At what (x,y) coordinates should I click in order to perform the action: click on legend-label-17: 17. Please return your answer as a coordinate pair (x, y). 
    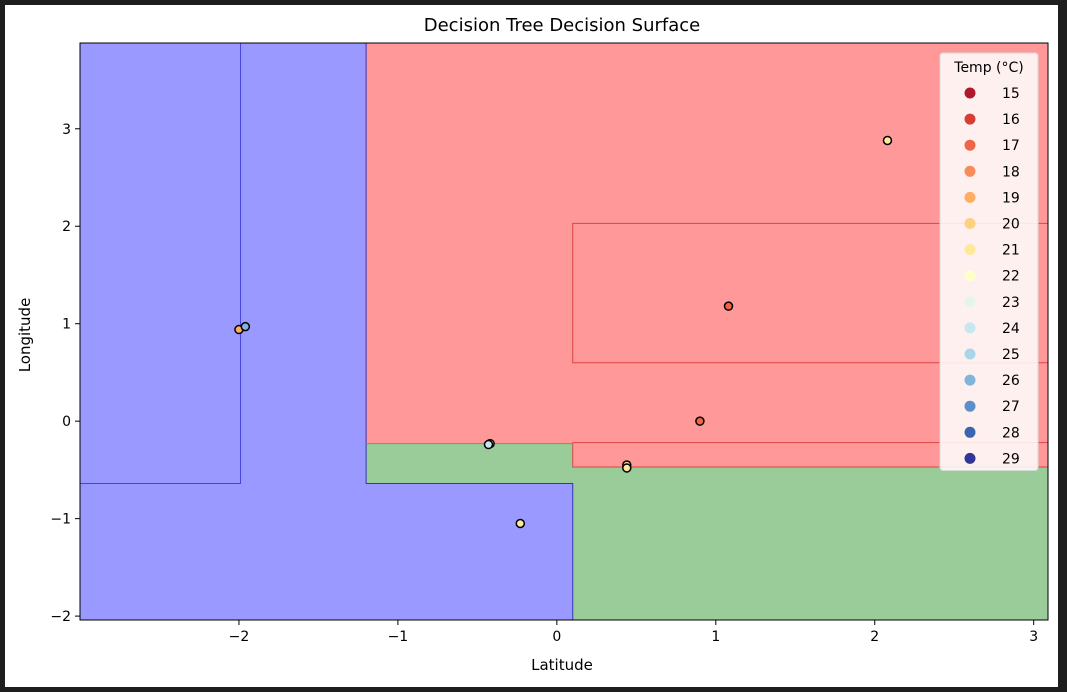
    Looking at the image, I should click on (1011, 146).